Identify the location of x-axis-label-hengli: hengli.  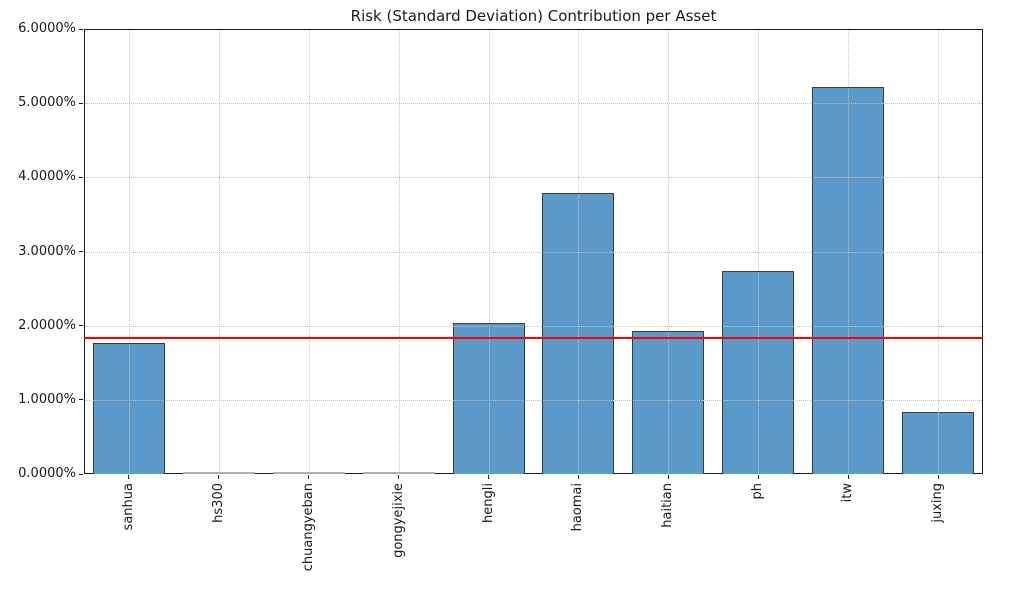
(488, 503).